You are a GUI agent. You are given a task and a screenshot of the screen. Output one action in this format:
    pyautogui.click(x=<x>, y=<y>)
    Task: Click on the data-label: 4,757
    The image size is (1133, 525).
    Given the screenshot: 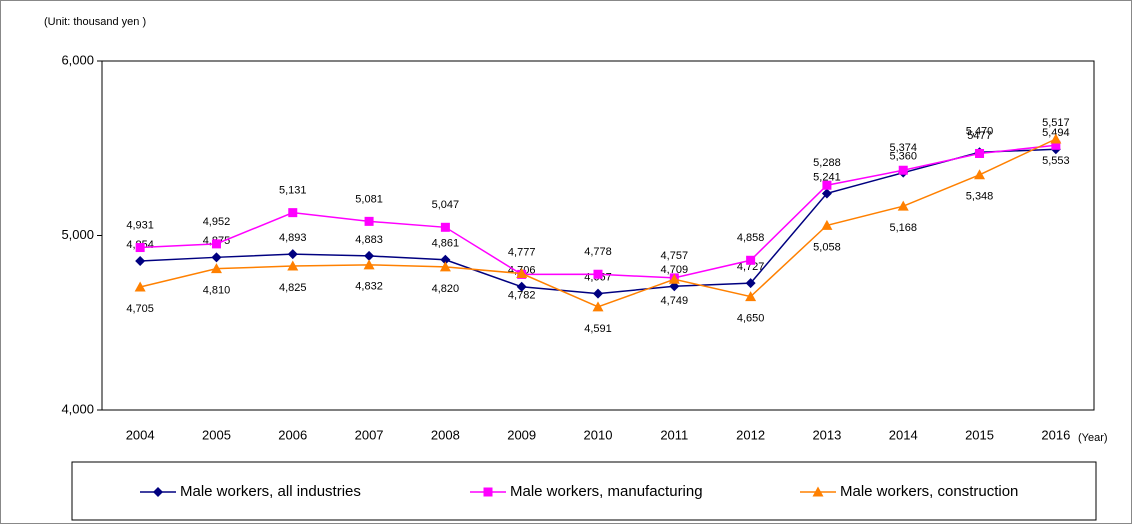 What is the action you would take?
    pyautogui.click(x=675, y=256)
    